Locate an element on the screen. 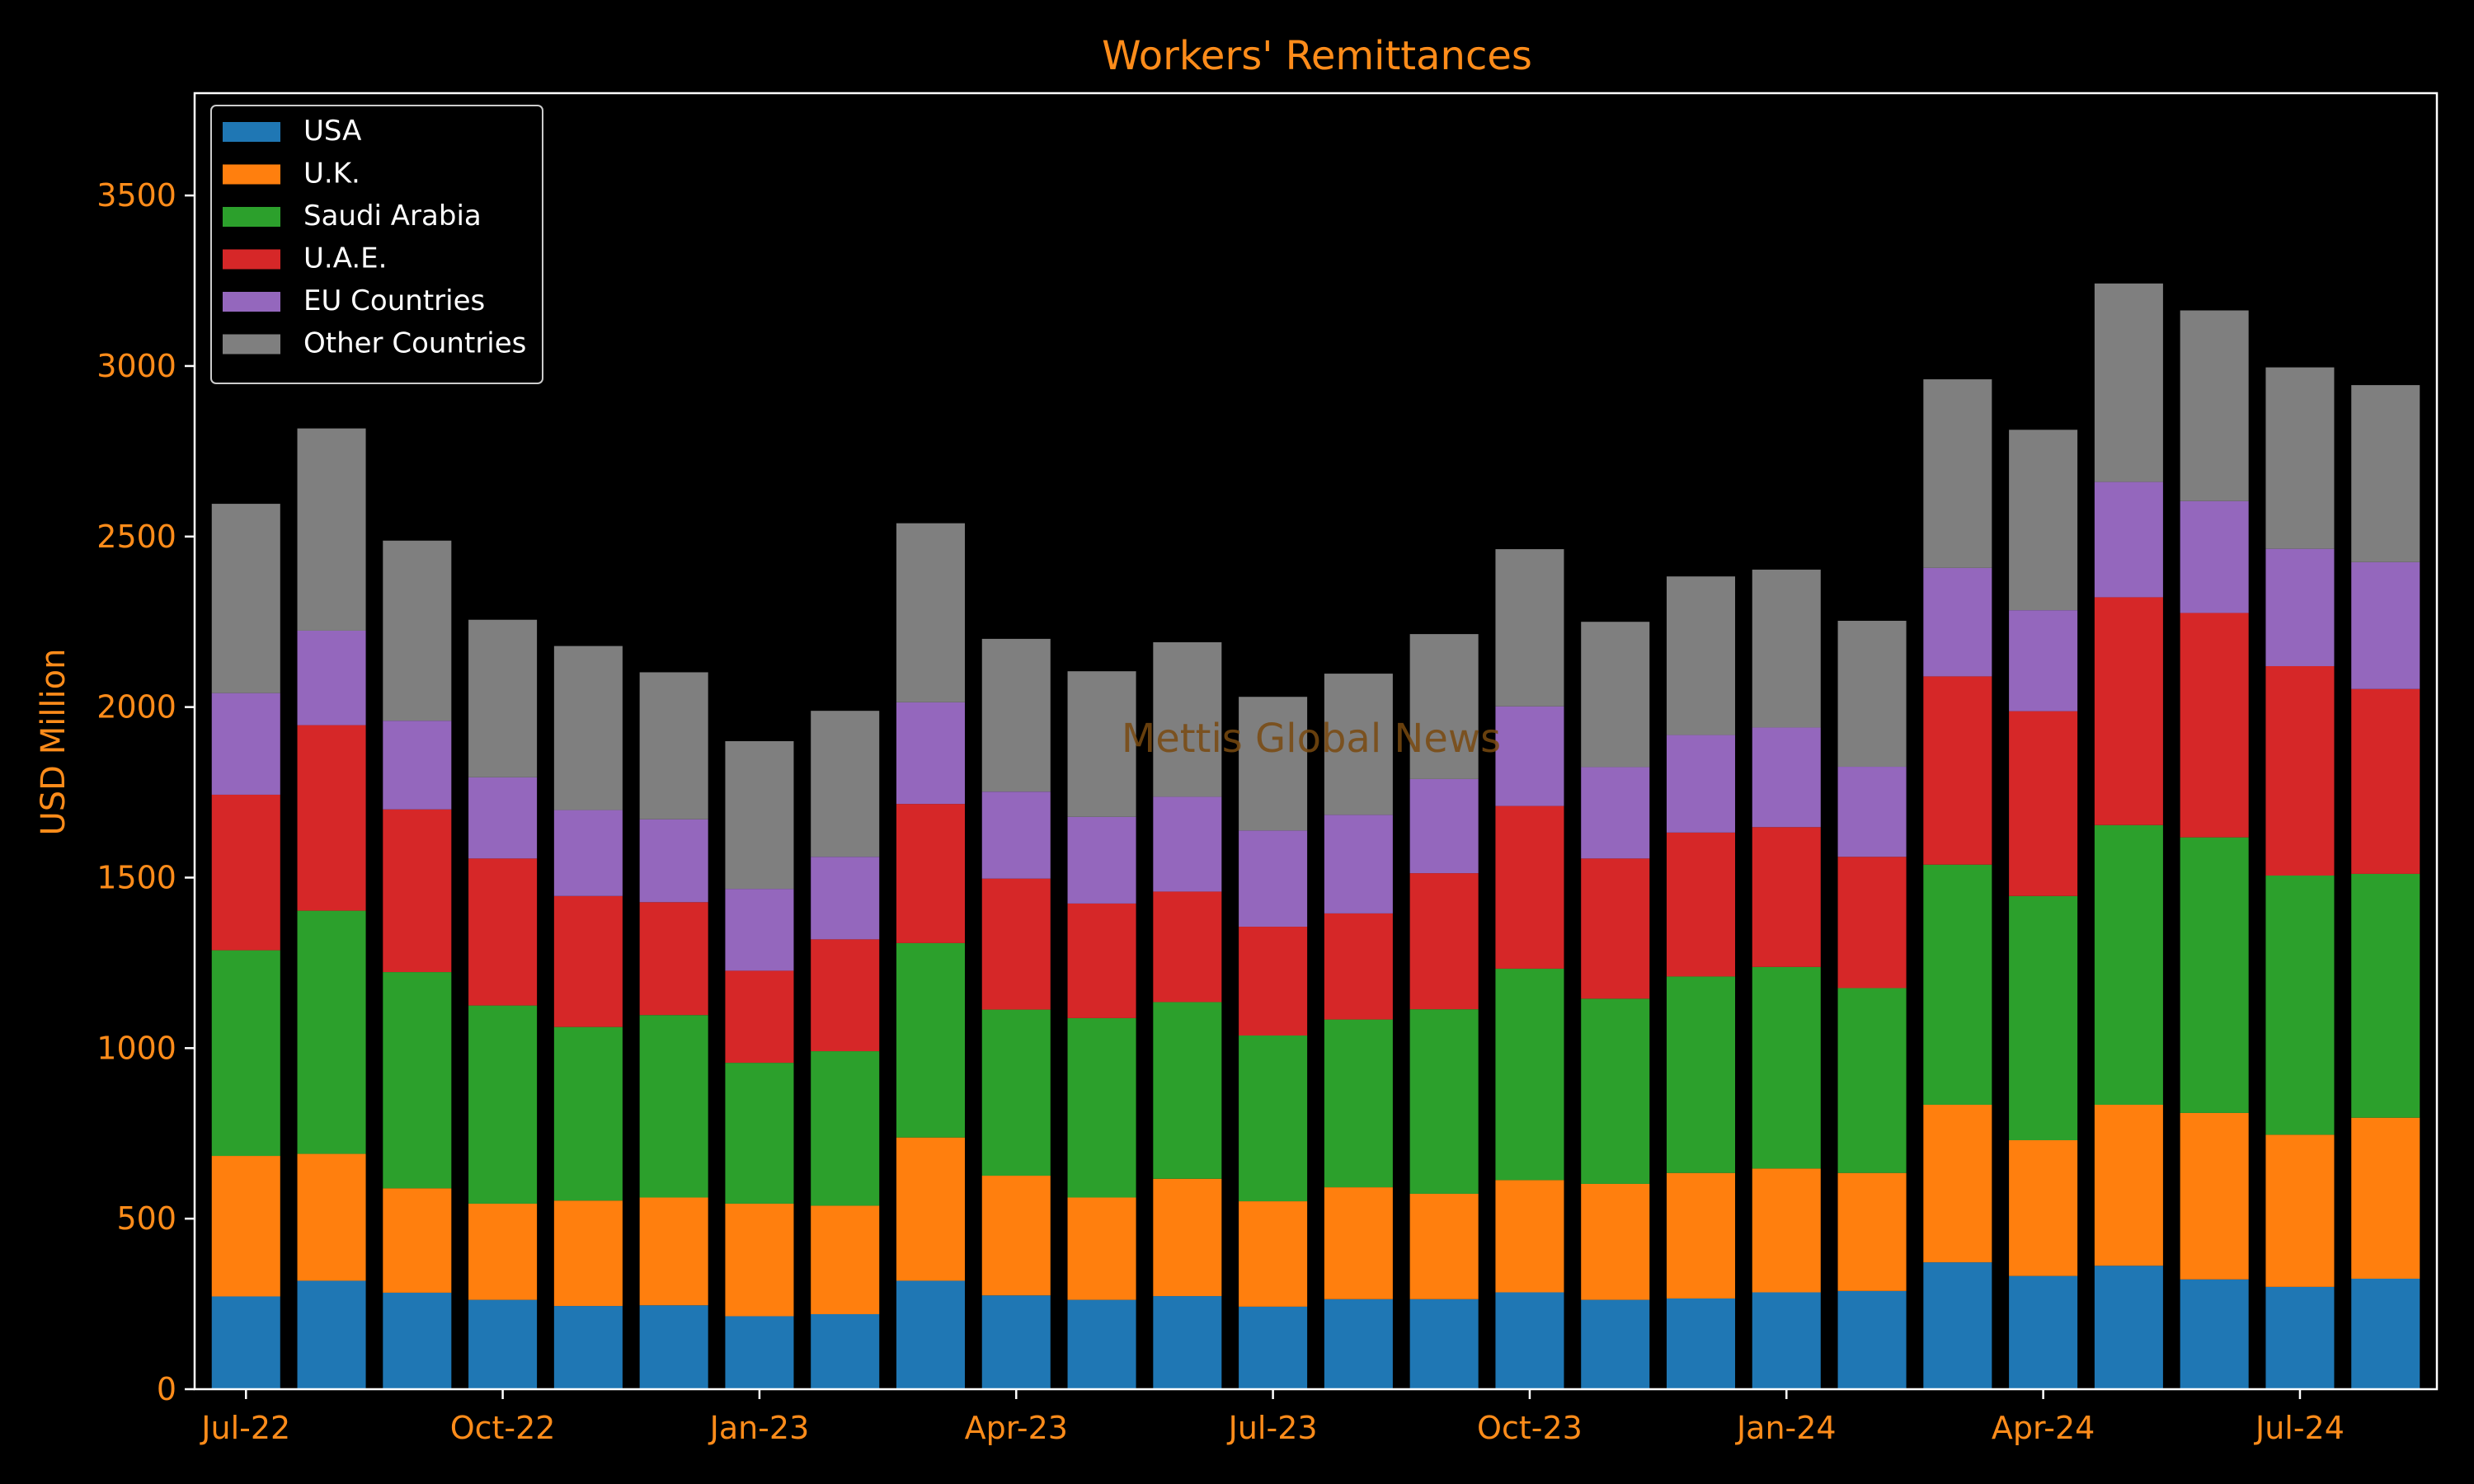 This screenshot has height=1484, width=2474. x-tick-label: Oct-22 is located at coordinates (503, 1428).